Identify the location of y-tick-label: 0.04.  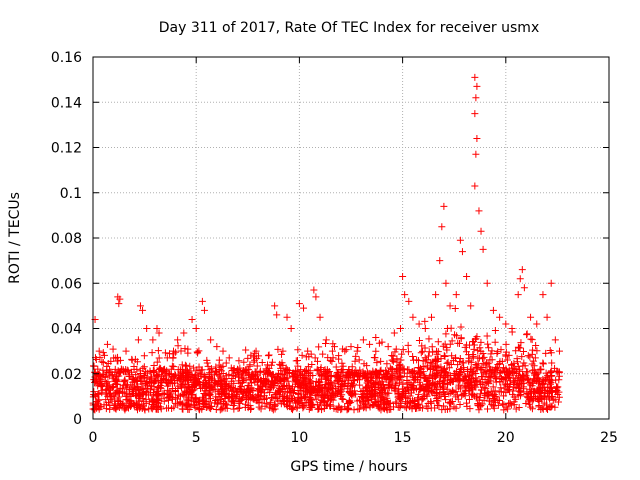
(66, 330).